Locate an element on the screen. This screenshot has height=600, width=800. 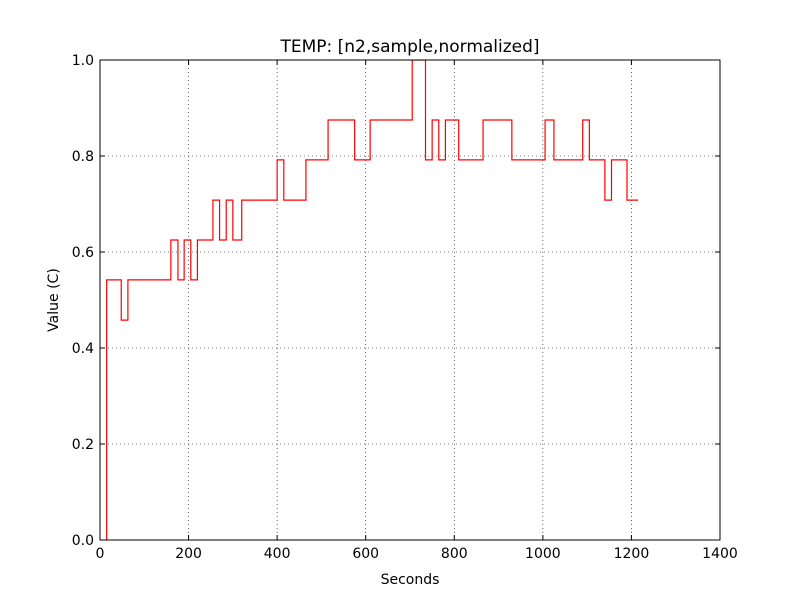
x-tick-label: 1400 is located at coordinates (720, 554).